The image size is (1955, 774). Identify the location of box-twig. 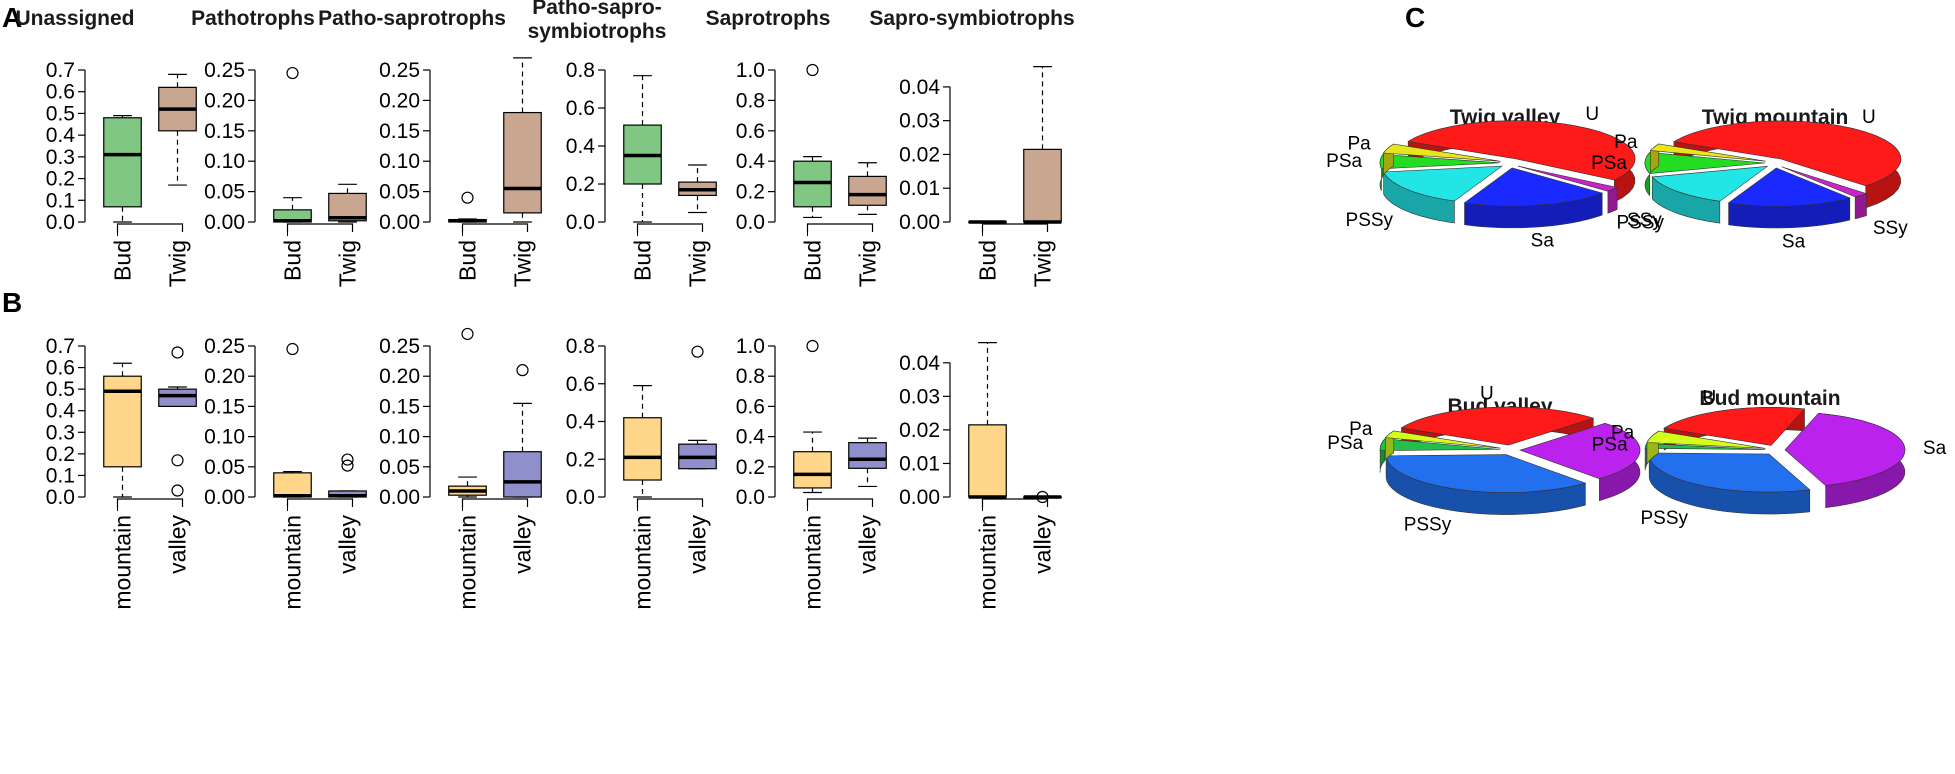
(177, 129).